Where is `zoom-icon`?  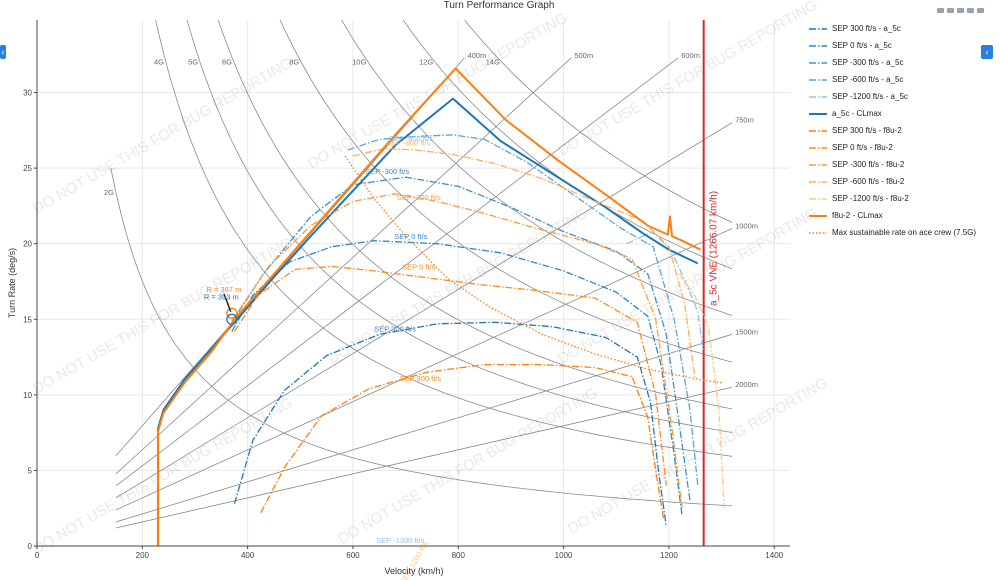 zoom-icon is located at coordinates (950, 10).